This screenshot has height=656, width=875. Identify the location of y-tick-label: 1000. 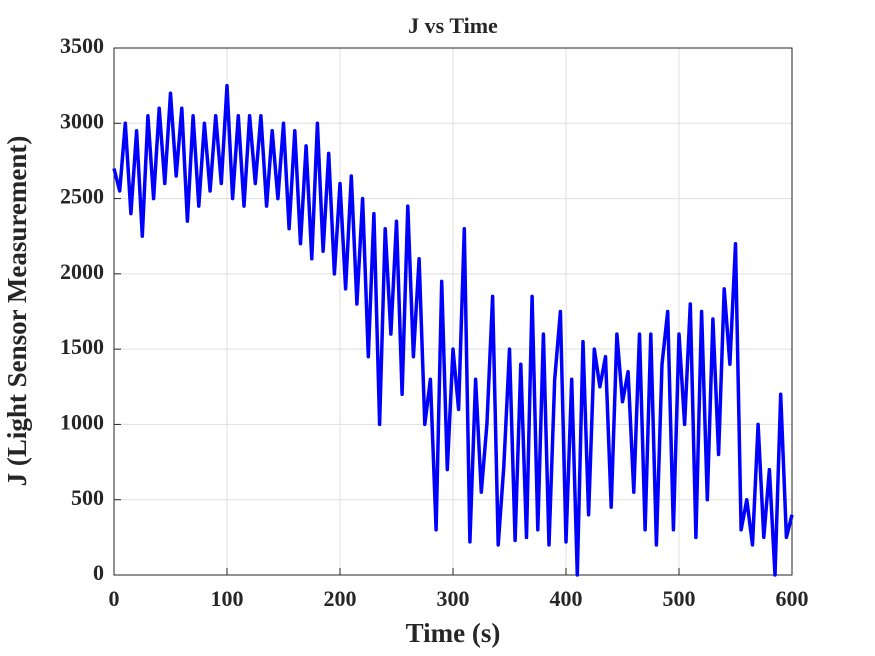
(82, 421).